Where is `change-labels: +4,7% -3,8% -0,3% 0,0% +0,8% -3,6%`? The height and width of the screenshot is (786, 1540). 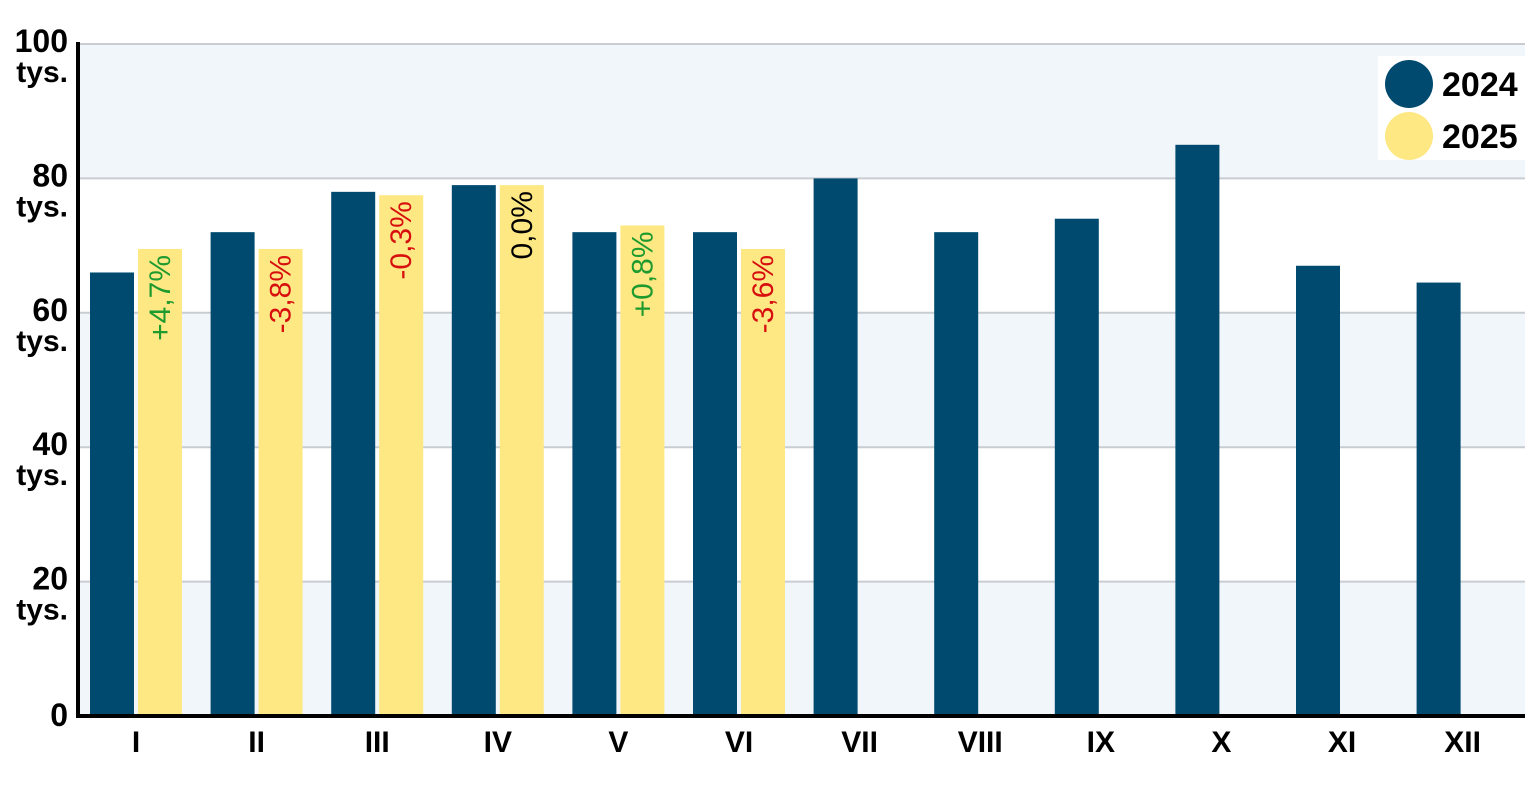 change-labels: +4,7% -3,8% -0,3% 0,0% +0,8% -3,6% is located at coordinates (462, 266).